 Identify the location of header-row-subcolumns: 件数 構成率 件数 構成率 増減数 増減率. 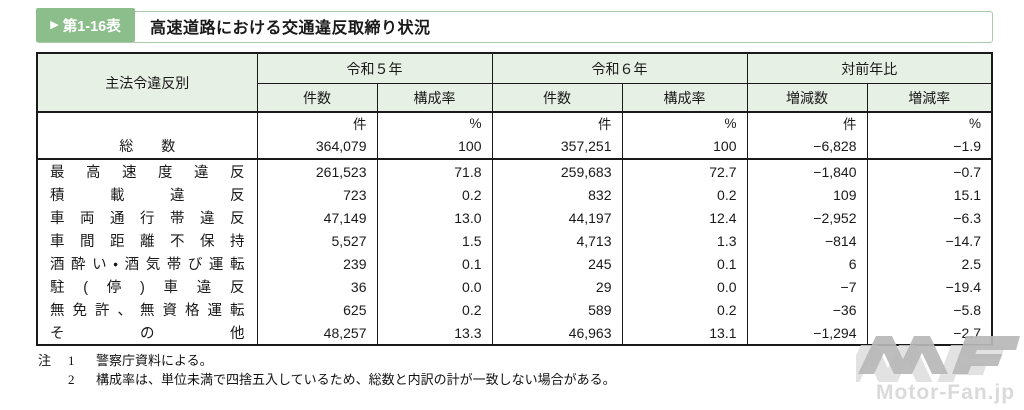
(515, 98).